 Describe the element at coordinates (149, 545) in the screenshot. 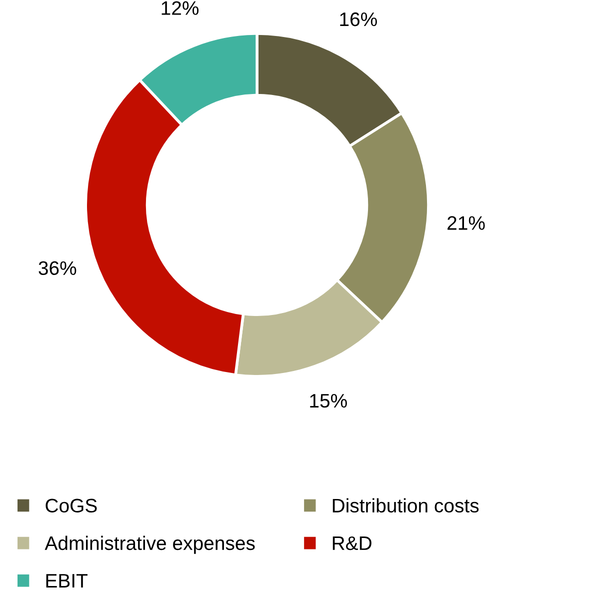

I see `legend-label: Administrative expenses` at that location.